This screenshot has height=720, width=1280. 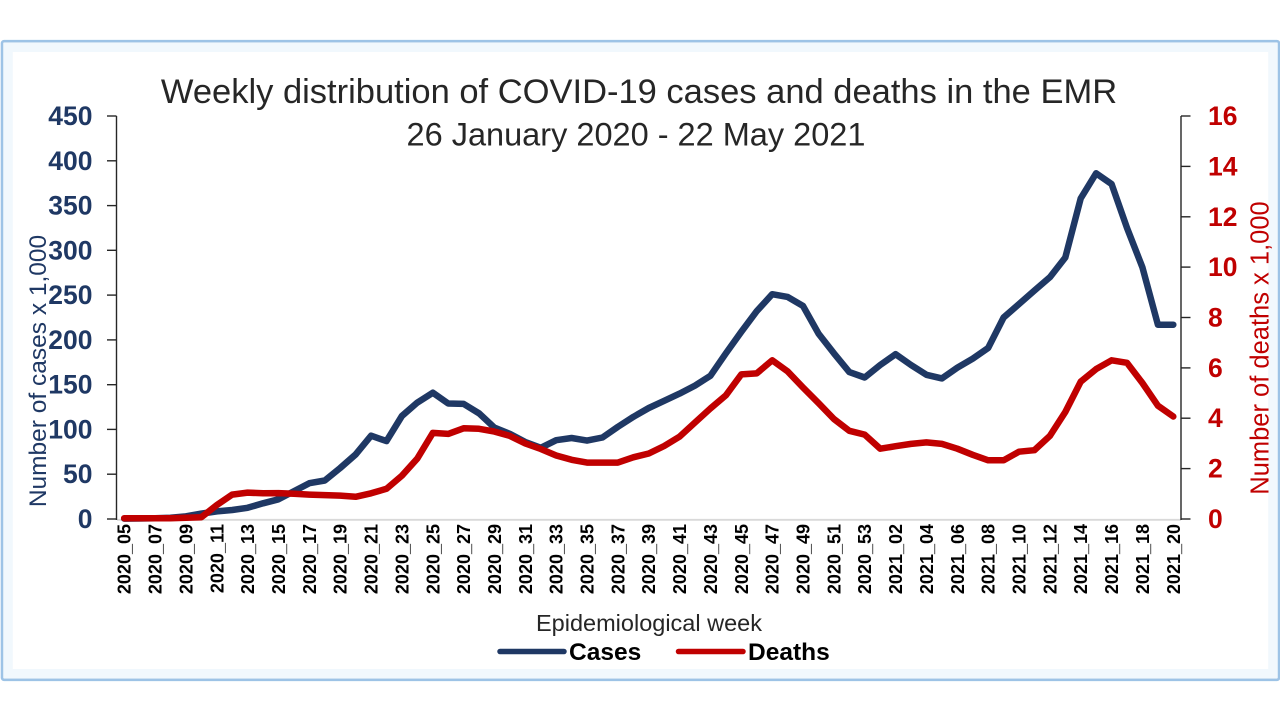 I want to click on svg-text: 2020_53, so click(x=865, y=559).